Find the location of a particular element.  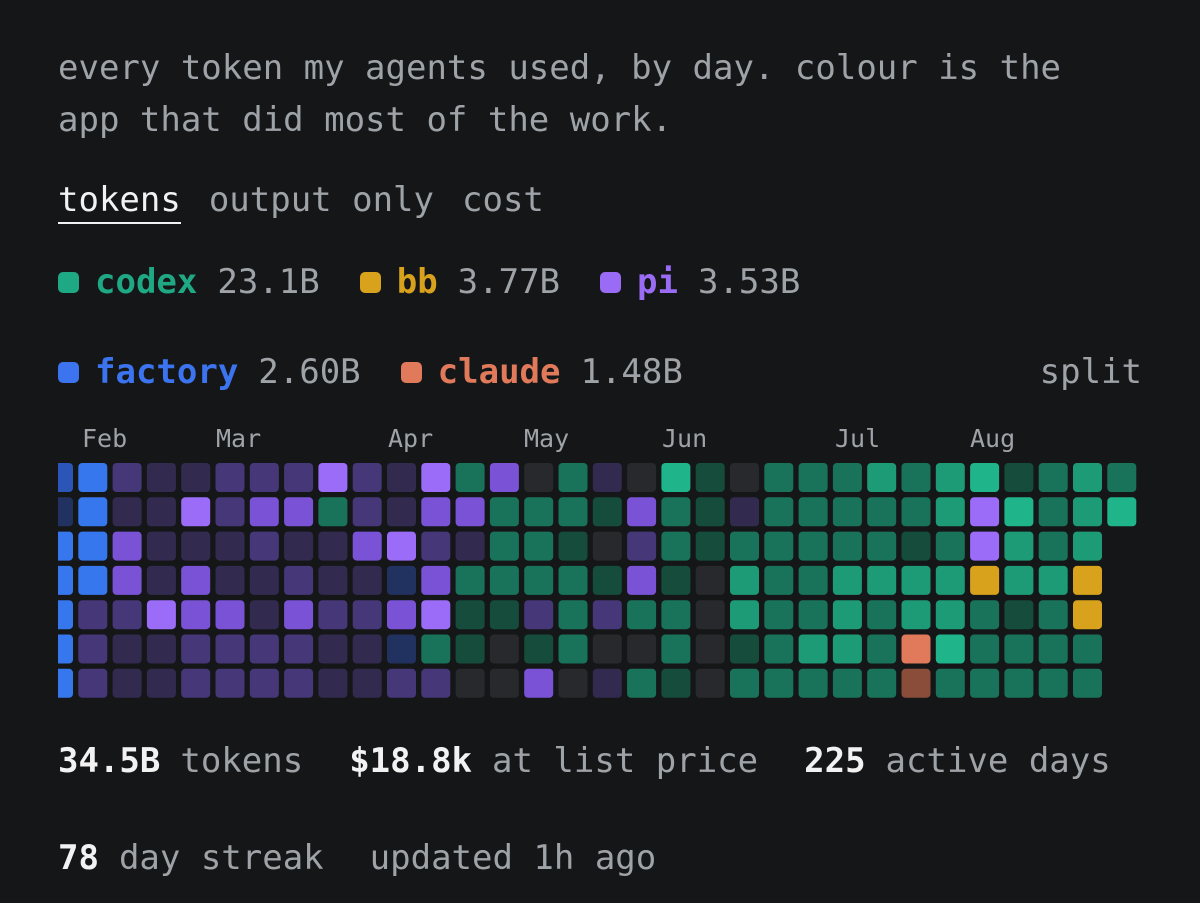

legend-item: pi 3.53B is located at coordinates (700, 282).